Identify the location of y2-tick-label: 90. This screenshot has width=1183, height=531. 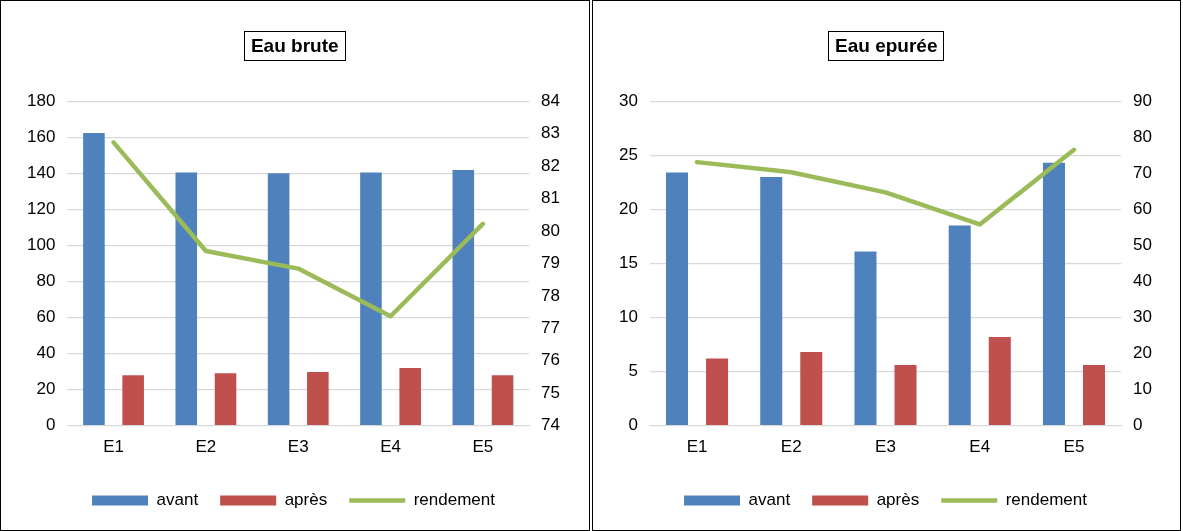
(1142, 100).